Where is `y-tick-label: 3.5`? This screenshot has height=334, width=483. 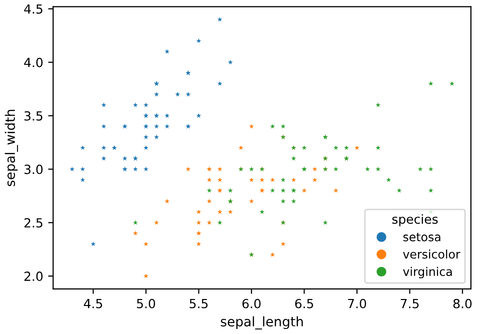 y-tick-label: 3.5 is located at coordinates (33, 116).